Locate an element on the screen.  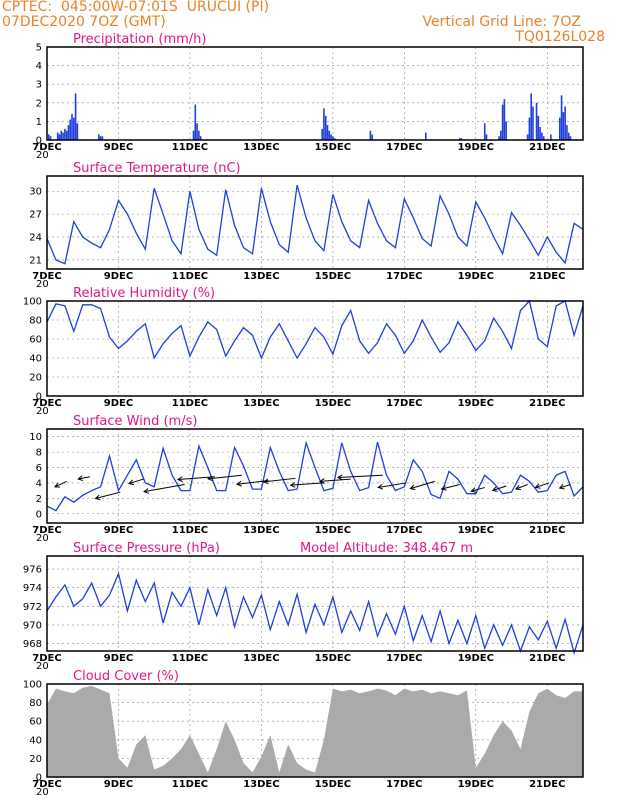
temperature-xtick-label: 7DEC is located at coordinates (46, 276).